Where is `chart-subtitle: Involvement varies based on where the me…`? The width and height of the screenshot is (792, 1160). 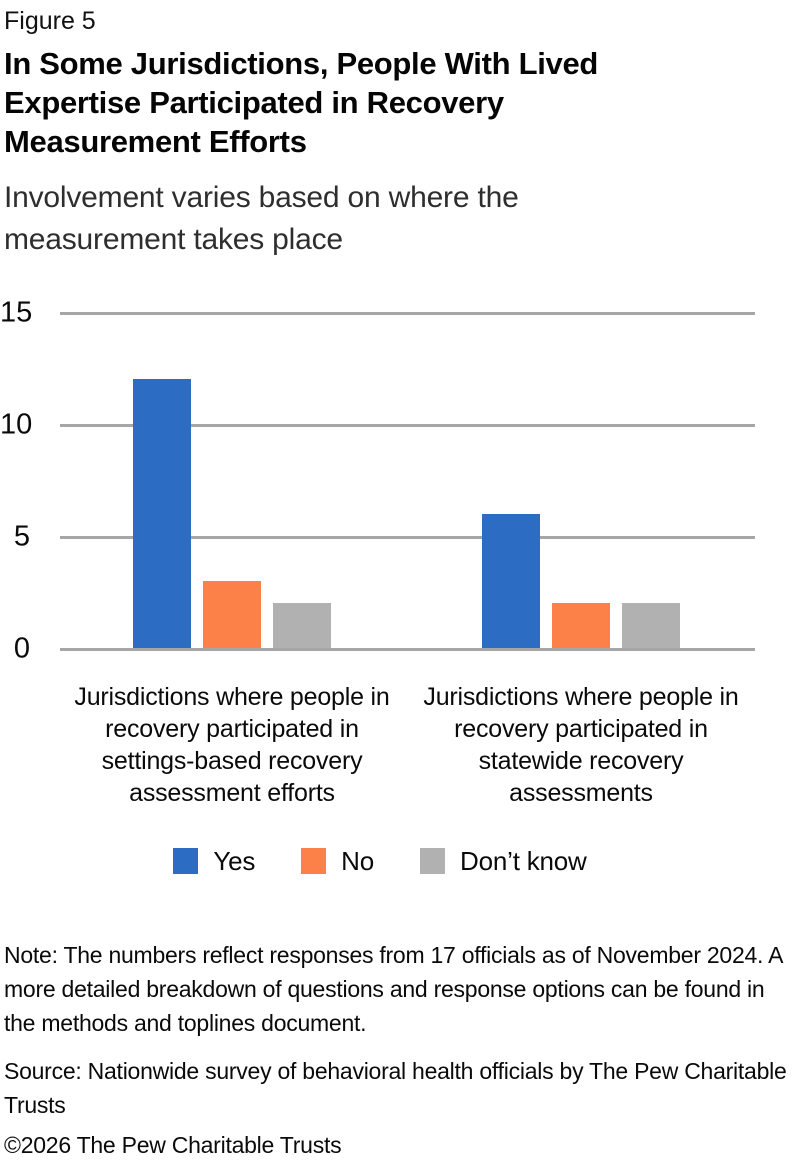 chart-subtitle: Involvement varies based on where the me… is located at coordinates (261, 218).